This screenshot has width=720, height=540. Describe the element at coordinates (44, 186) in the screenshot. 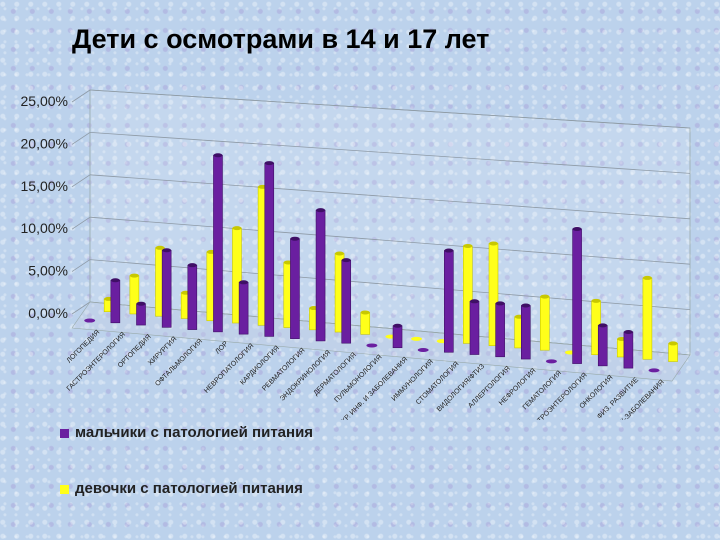

I see `y-tick-label: 15,00%` at that location.